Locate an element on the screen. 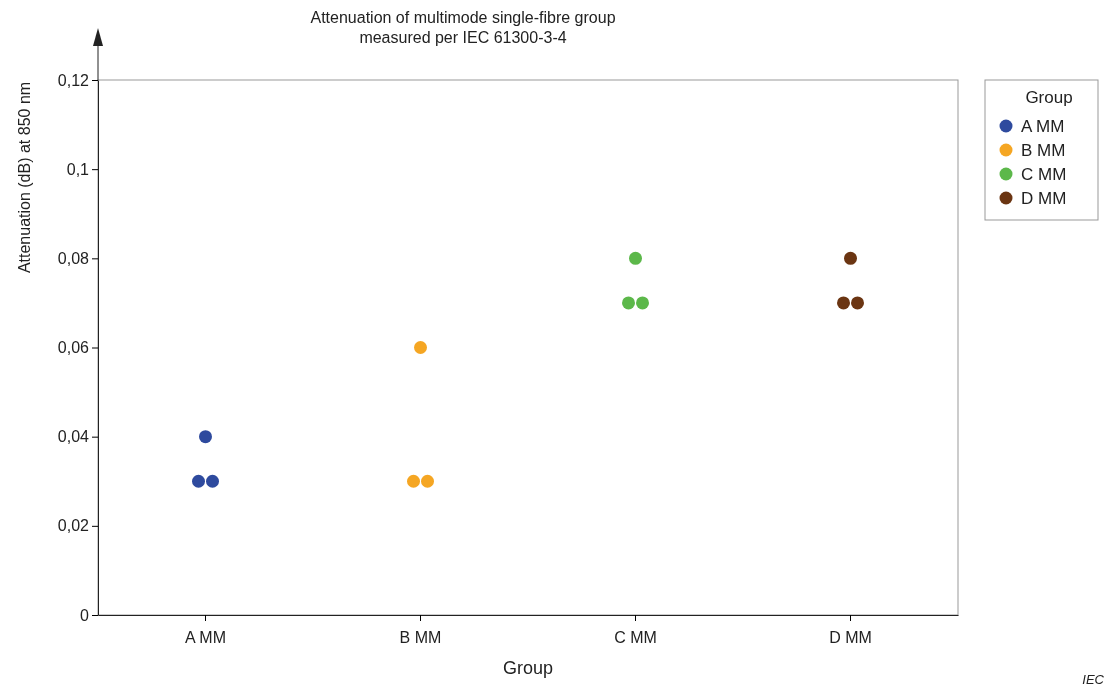 This screenshot has width=1109, height=688. legend-title: Group is located at coordinates (1049, 97).